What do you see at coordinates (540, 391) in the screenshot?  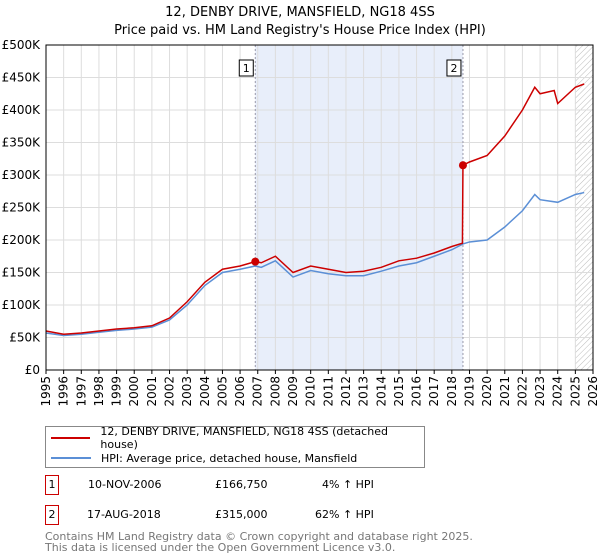 I see `x-tick-label: 2023` at bounding box center [540, 391].